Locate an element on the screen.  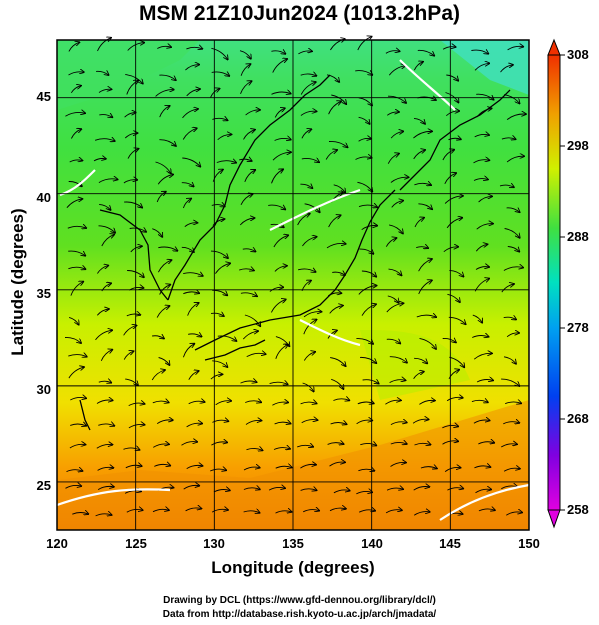
colorbar is located at coordinates (556, 283).